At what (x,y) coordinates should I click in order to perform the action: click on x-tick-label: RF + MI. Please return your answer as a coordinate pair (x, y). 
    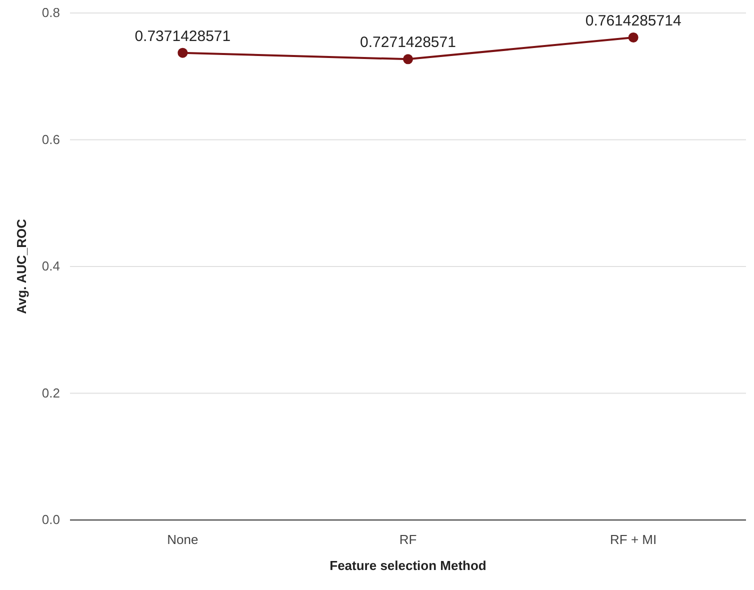
    Looking at the image, I should click on (633, 539).